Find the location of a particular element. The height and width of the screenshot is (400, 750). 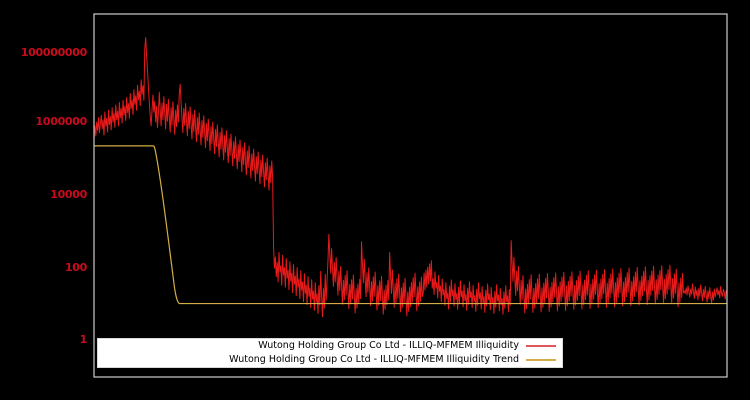

y-tick-label: 1000000 is located at coordinates (61, 121).